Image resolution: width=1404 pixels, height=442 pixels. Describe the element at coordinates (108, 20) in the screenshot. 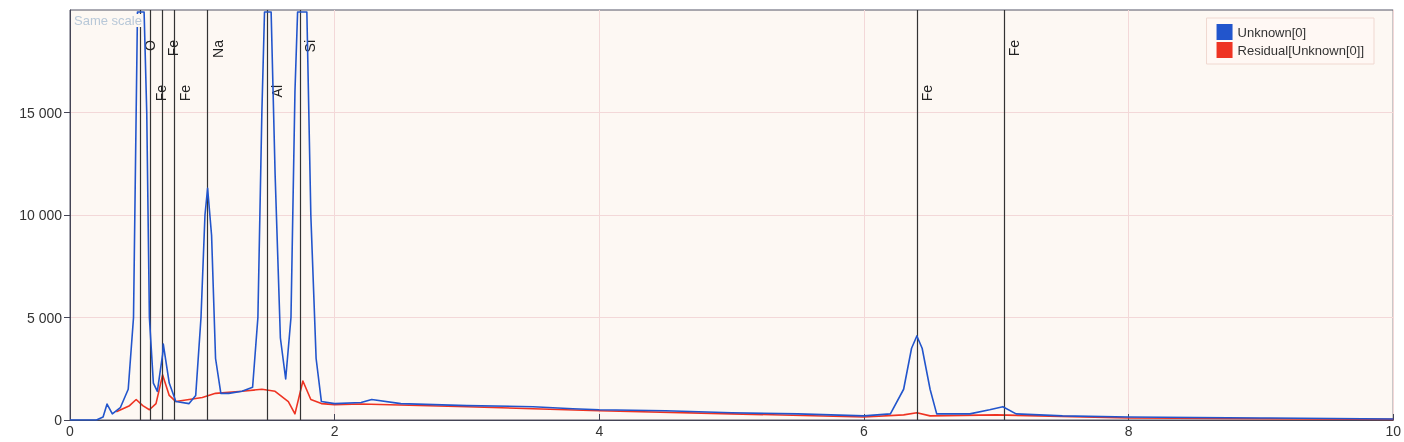

I see `annotation: Same scale` at that location.